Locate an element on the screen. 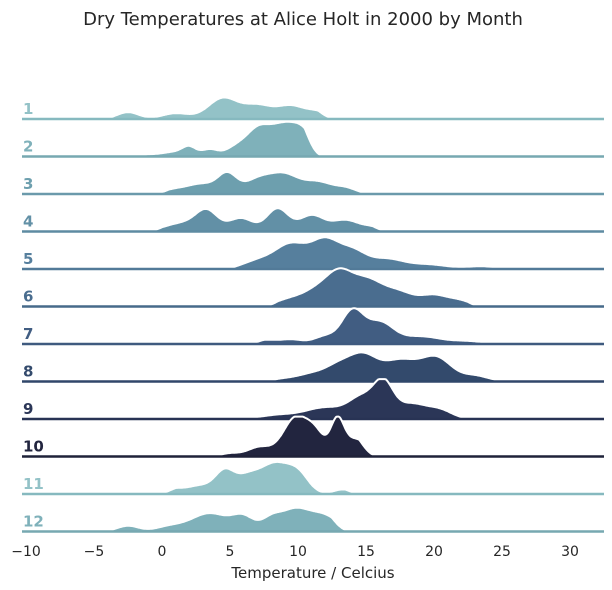 This screenshot has height=590, width=612. month-label-6: 6 is located at coordinates (28, 297).